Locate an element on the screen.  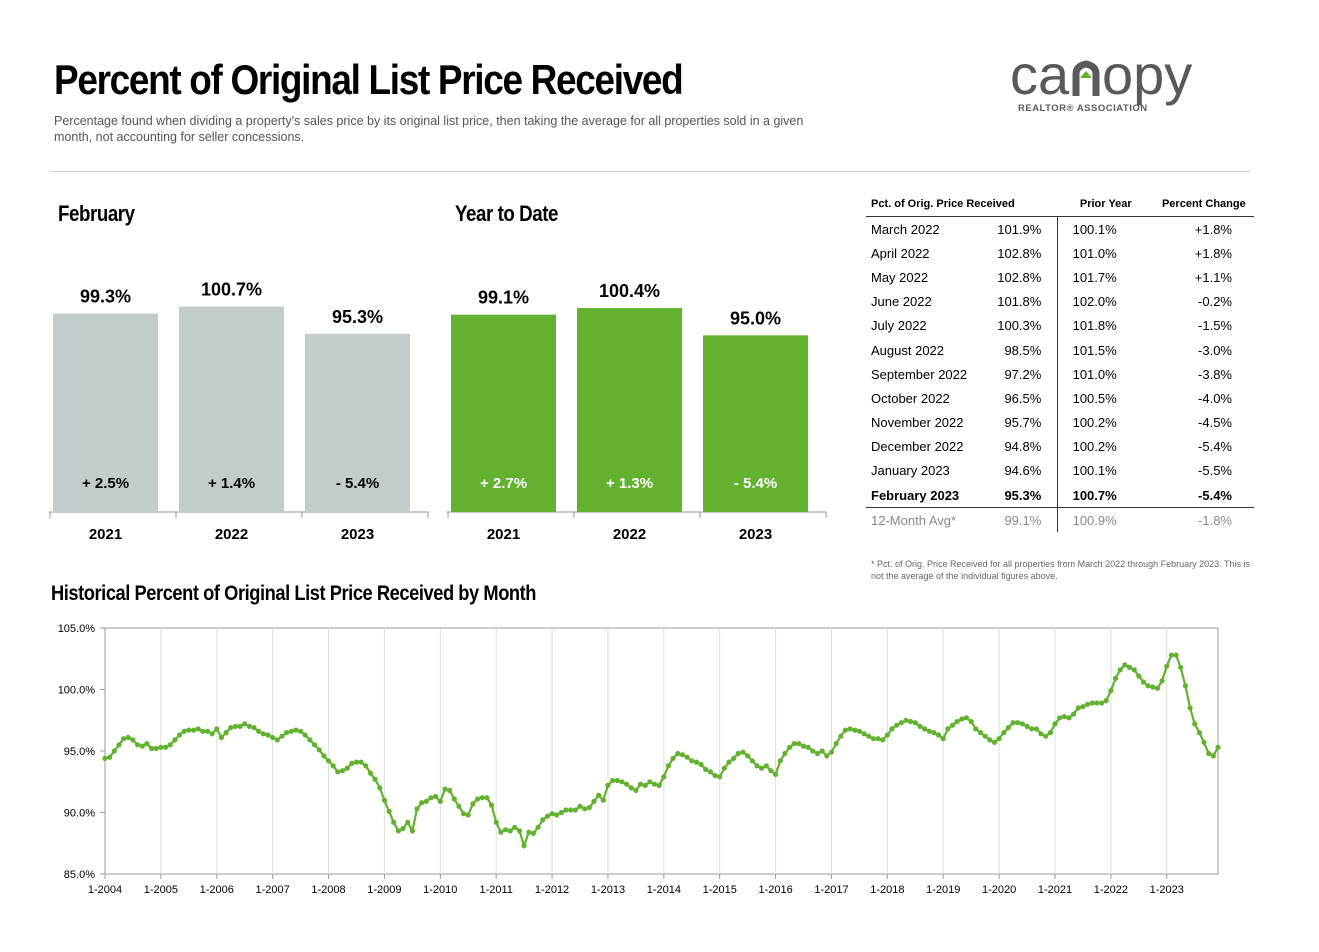
table-cell-month: 12-Month Avg* is located at coordinates (926, 520).